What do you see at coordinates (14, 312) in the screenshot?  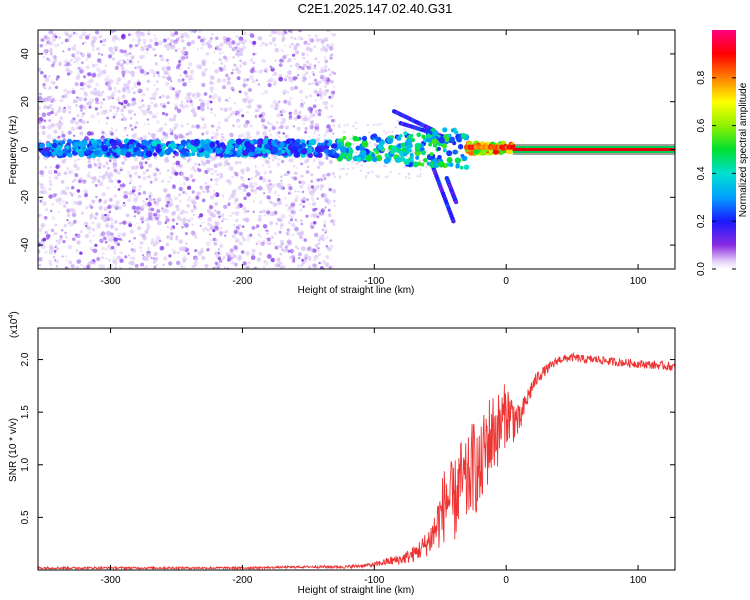 I see `snr-multiplier-close: )` at bounding box center [14, 312].